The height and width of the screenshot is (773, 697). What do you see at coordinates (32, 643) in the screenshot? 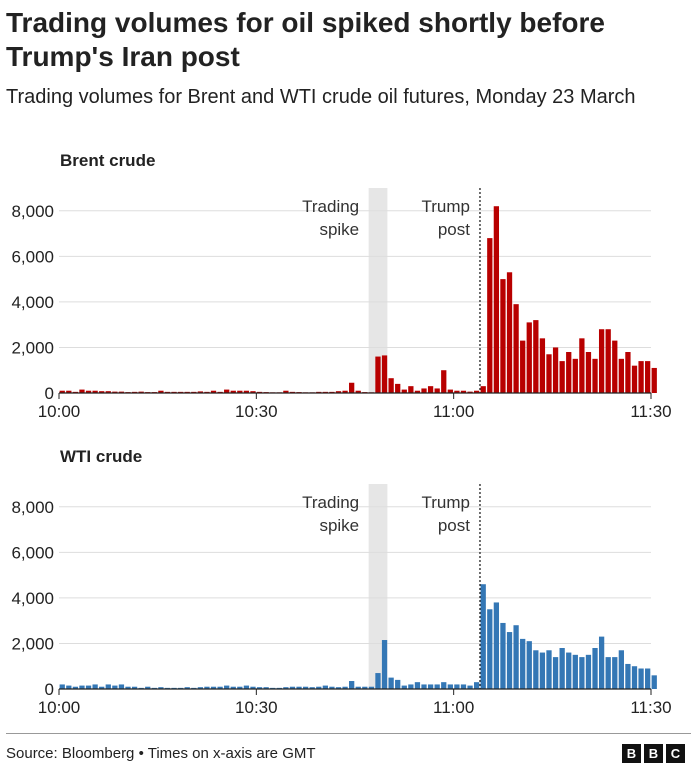
I see `wti-y-tick-label: 2,000` at bounding box center [32, 643].